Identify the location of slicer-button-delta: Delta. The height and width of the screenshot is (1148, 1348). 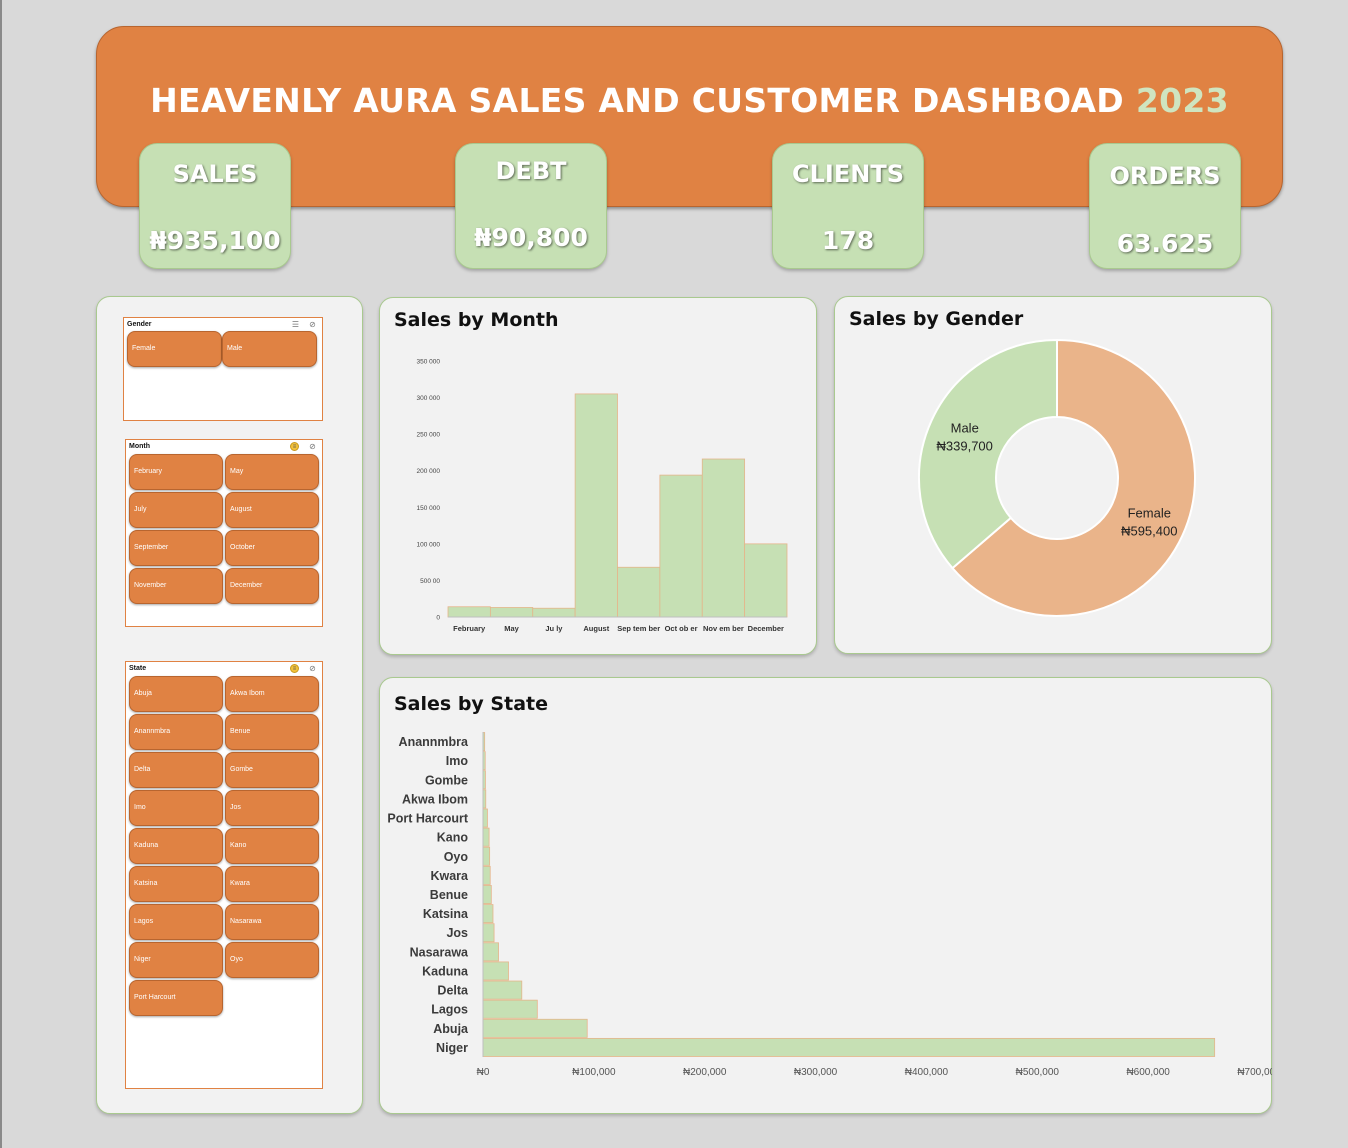
(176, 770).